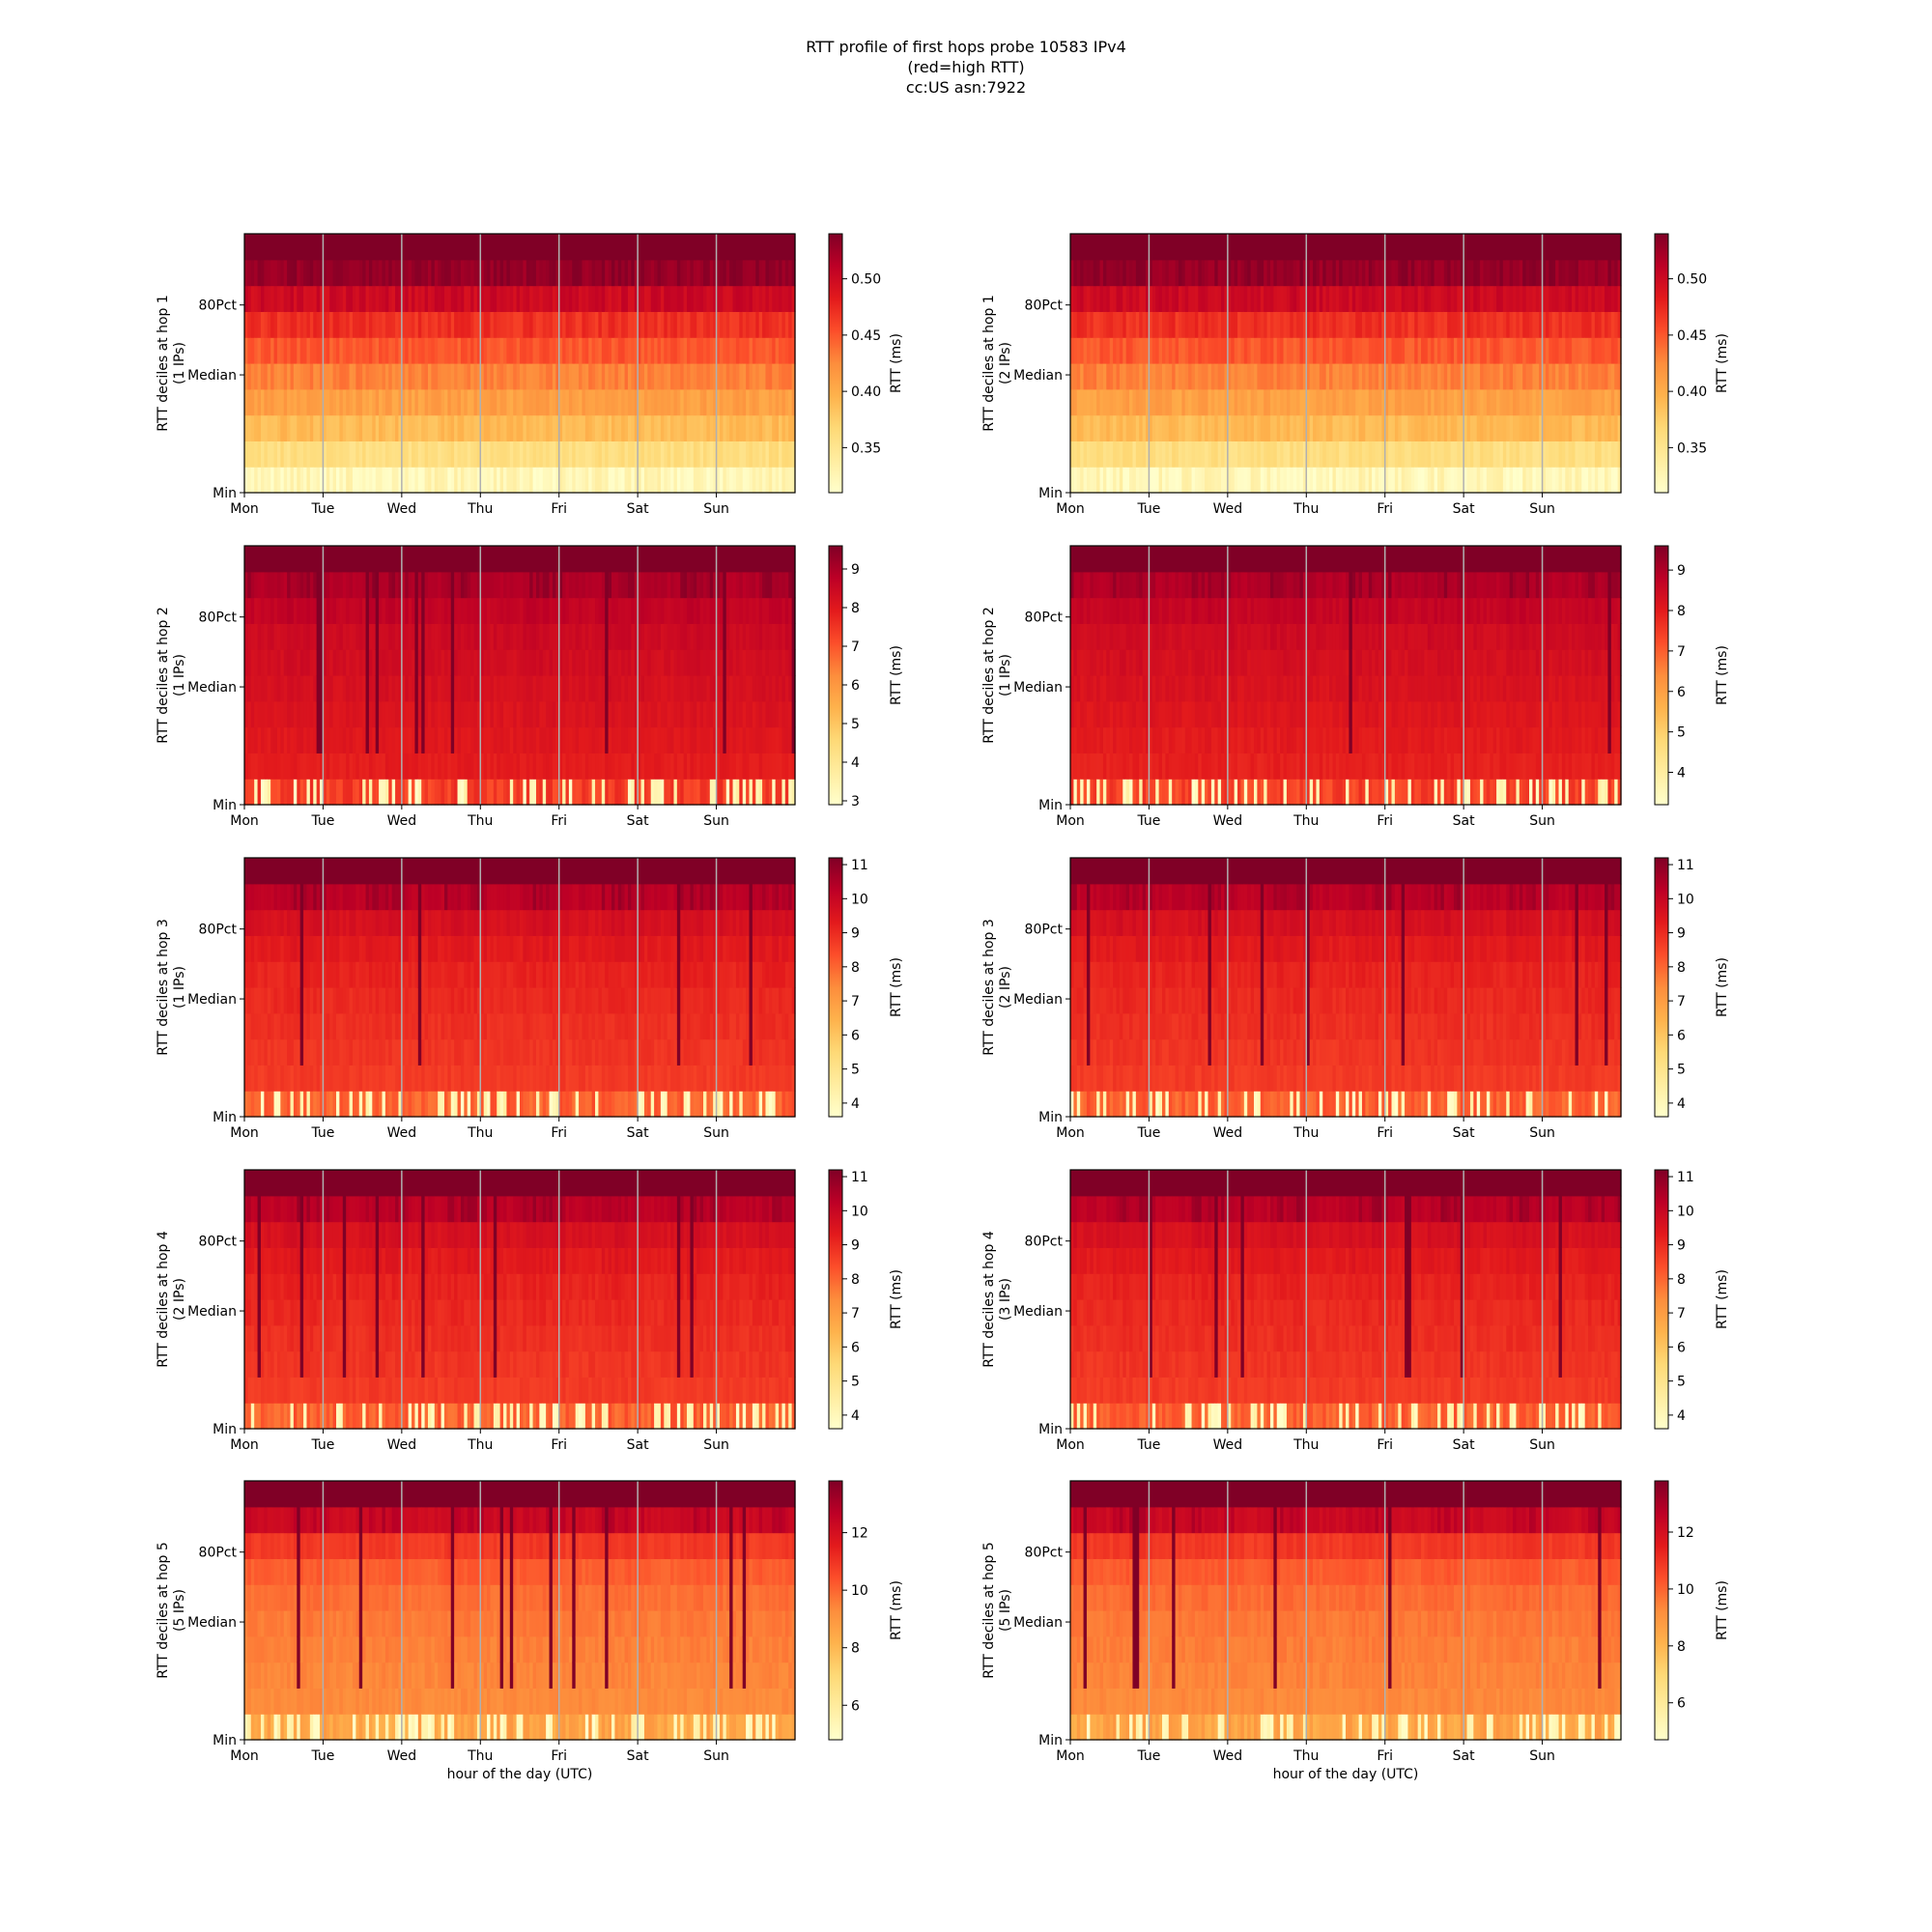 The height and width of the screenshot is (1932, 1932). What do you see at coordinates (244, 509) in the screenshot?
I see `x-tick-label: Mon` at bounding box center [244, 509].